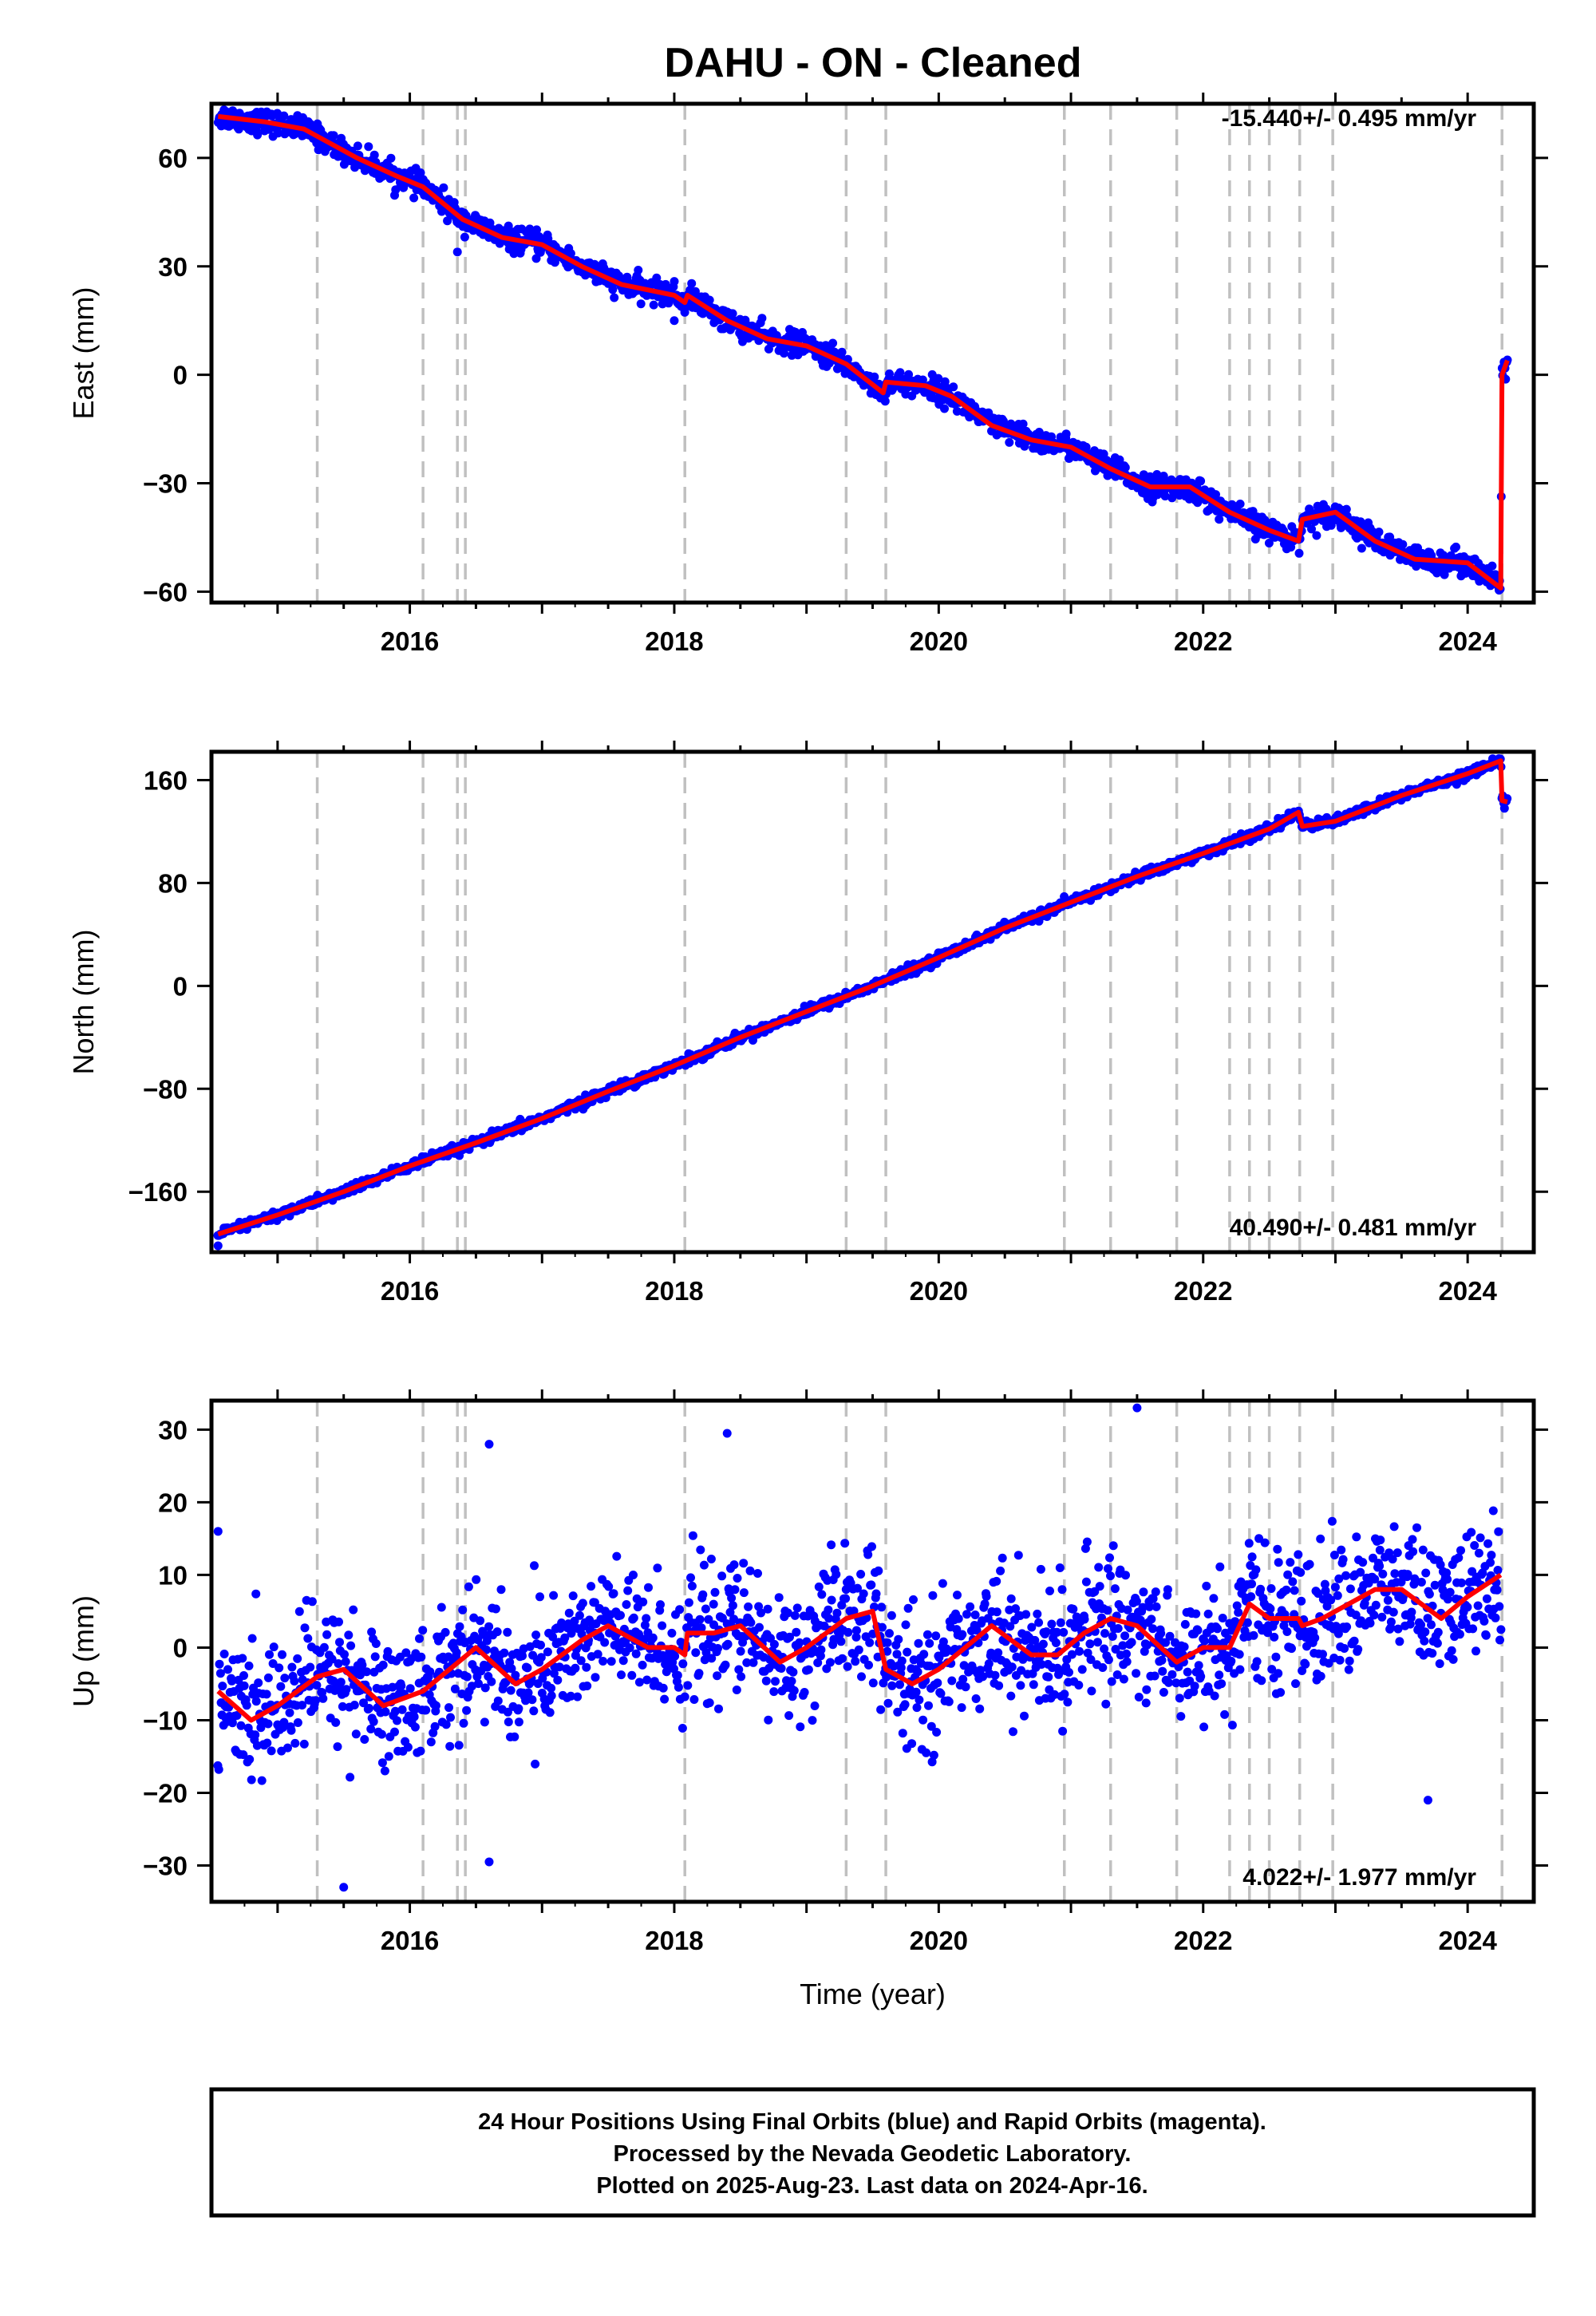  I want to click on y-axis-label: East (mm), so click(83, 353).